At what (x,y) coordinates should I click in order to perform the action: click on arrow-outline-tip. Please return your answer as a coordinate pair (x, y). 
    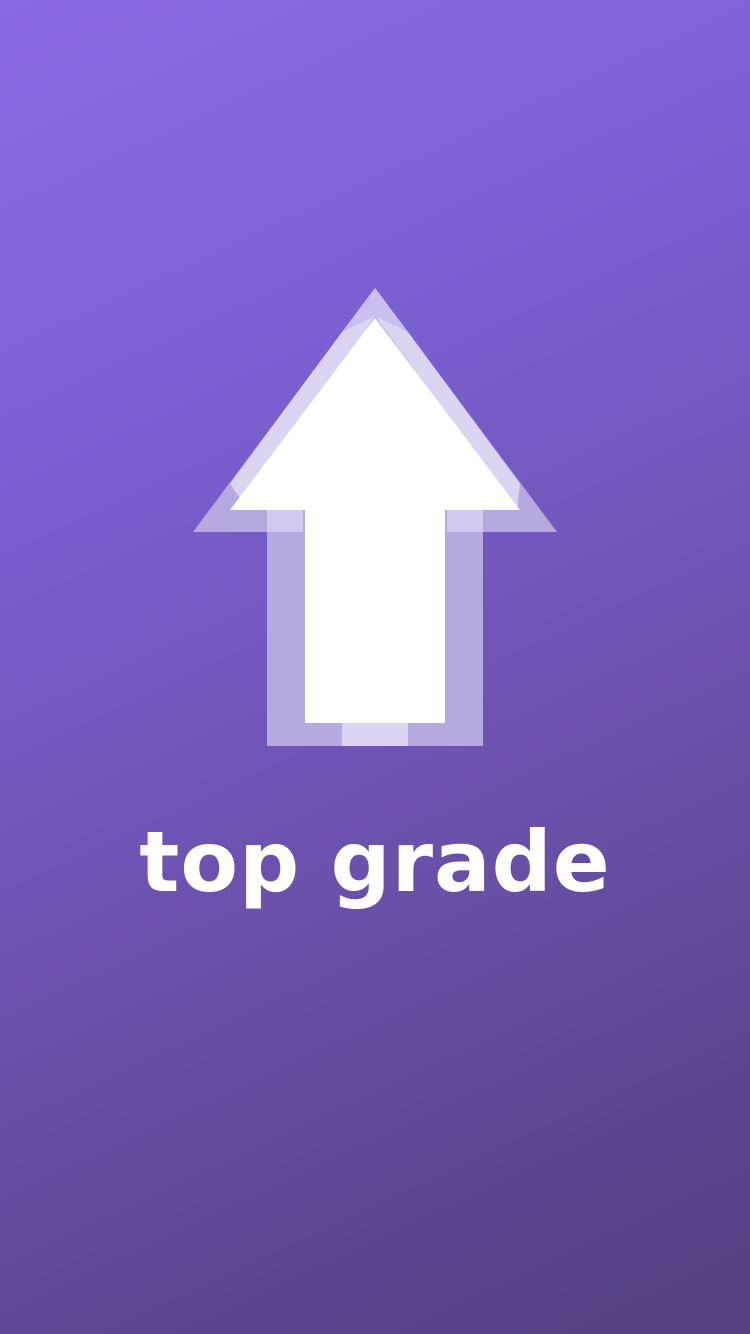
    Looking at the image, I should click on (375, 310).